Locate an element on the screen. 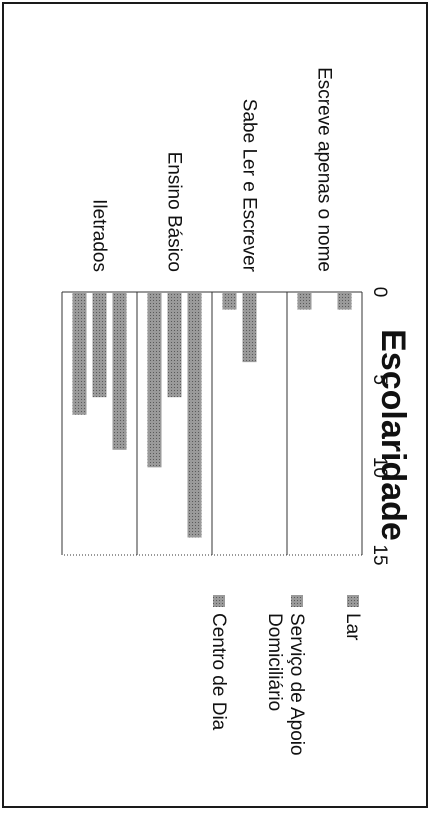 The width and height of the screenshot is (442, 818). legend-label: Domiciliário is located at coordinates (274, 662).